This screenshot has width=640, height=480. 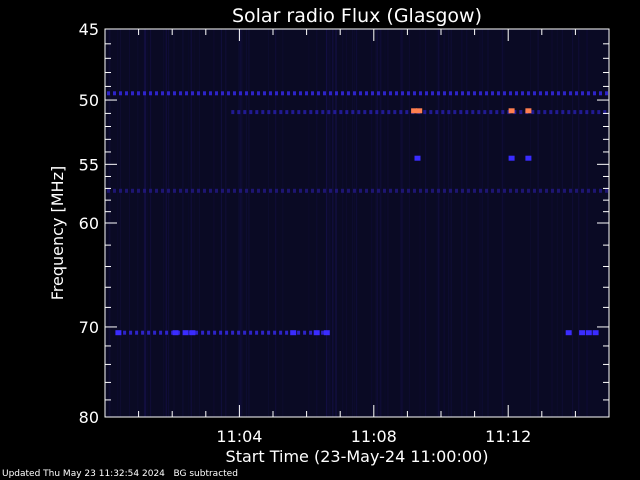 What do you see at coordinates (83, 474) in the screenshot?
I see `updated-timestamp: Updated Thu May 23 11:32:54 2024` at bounding box center [83, 474].